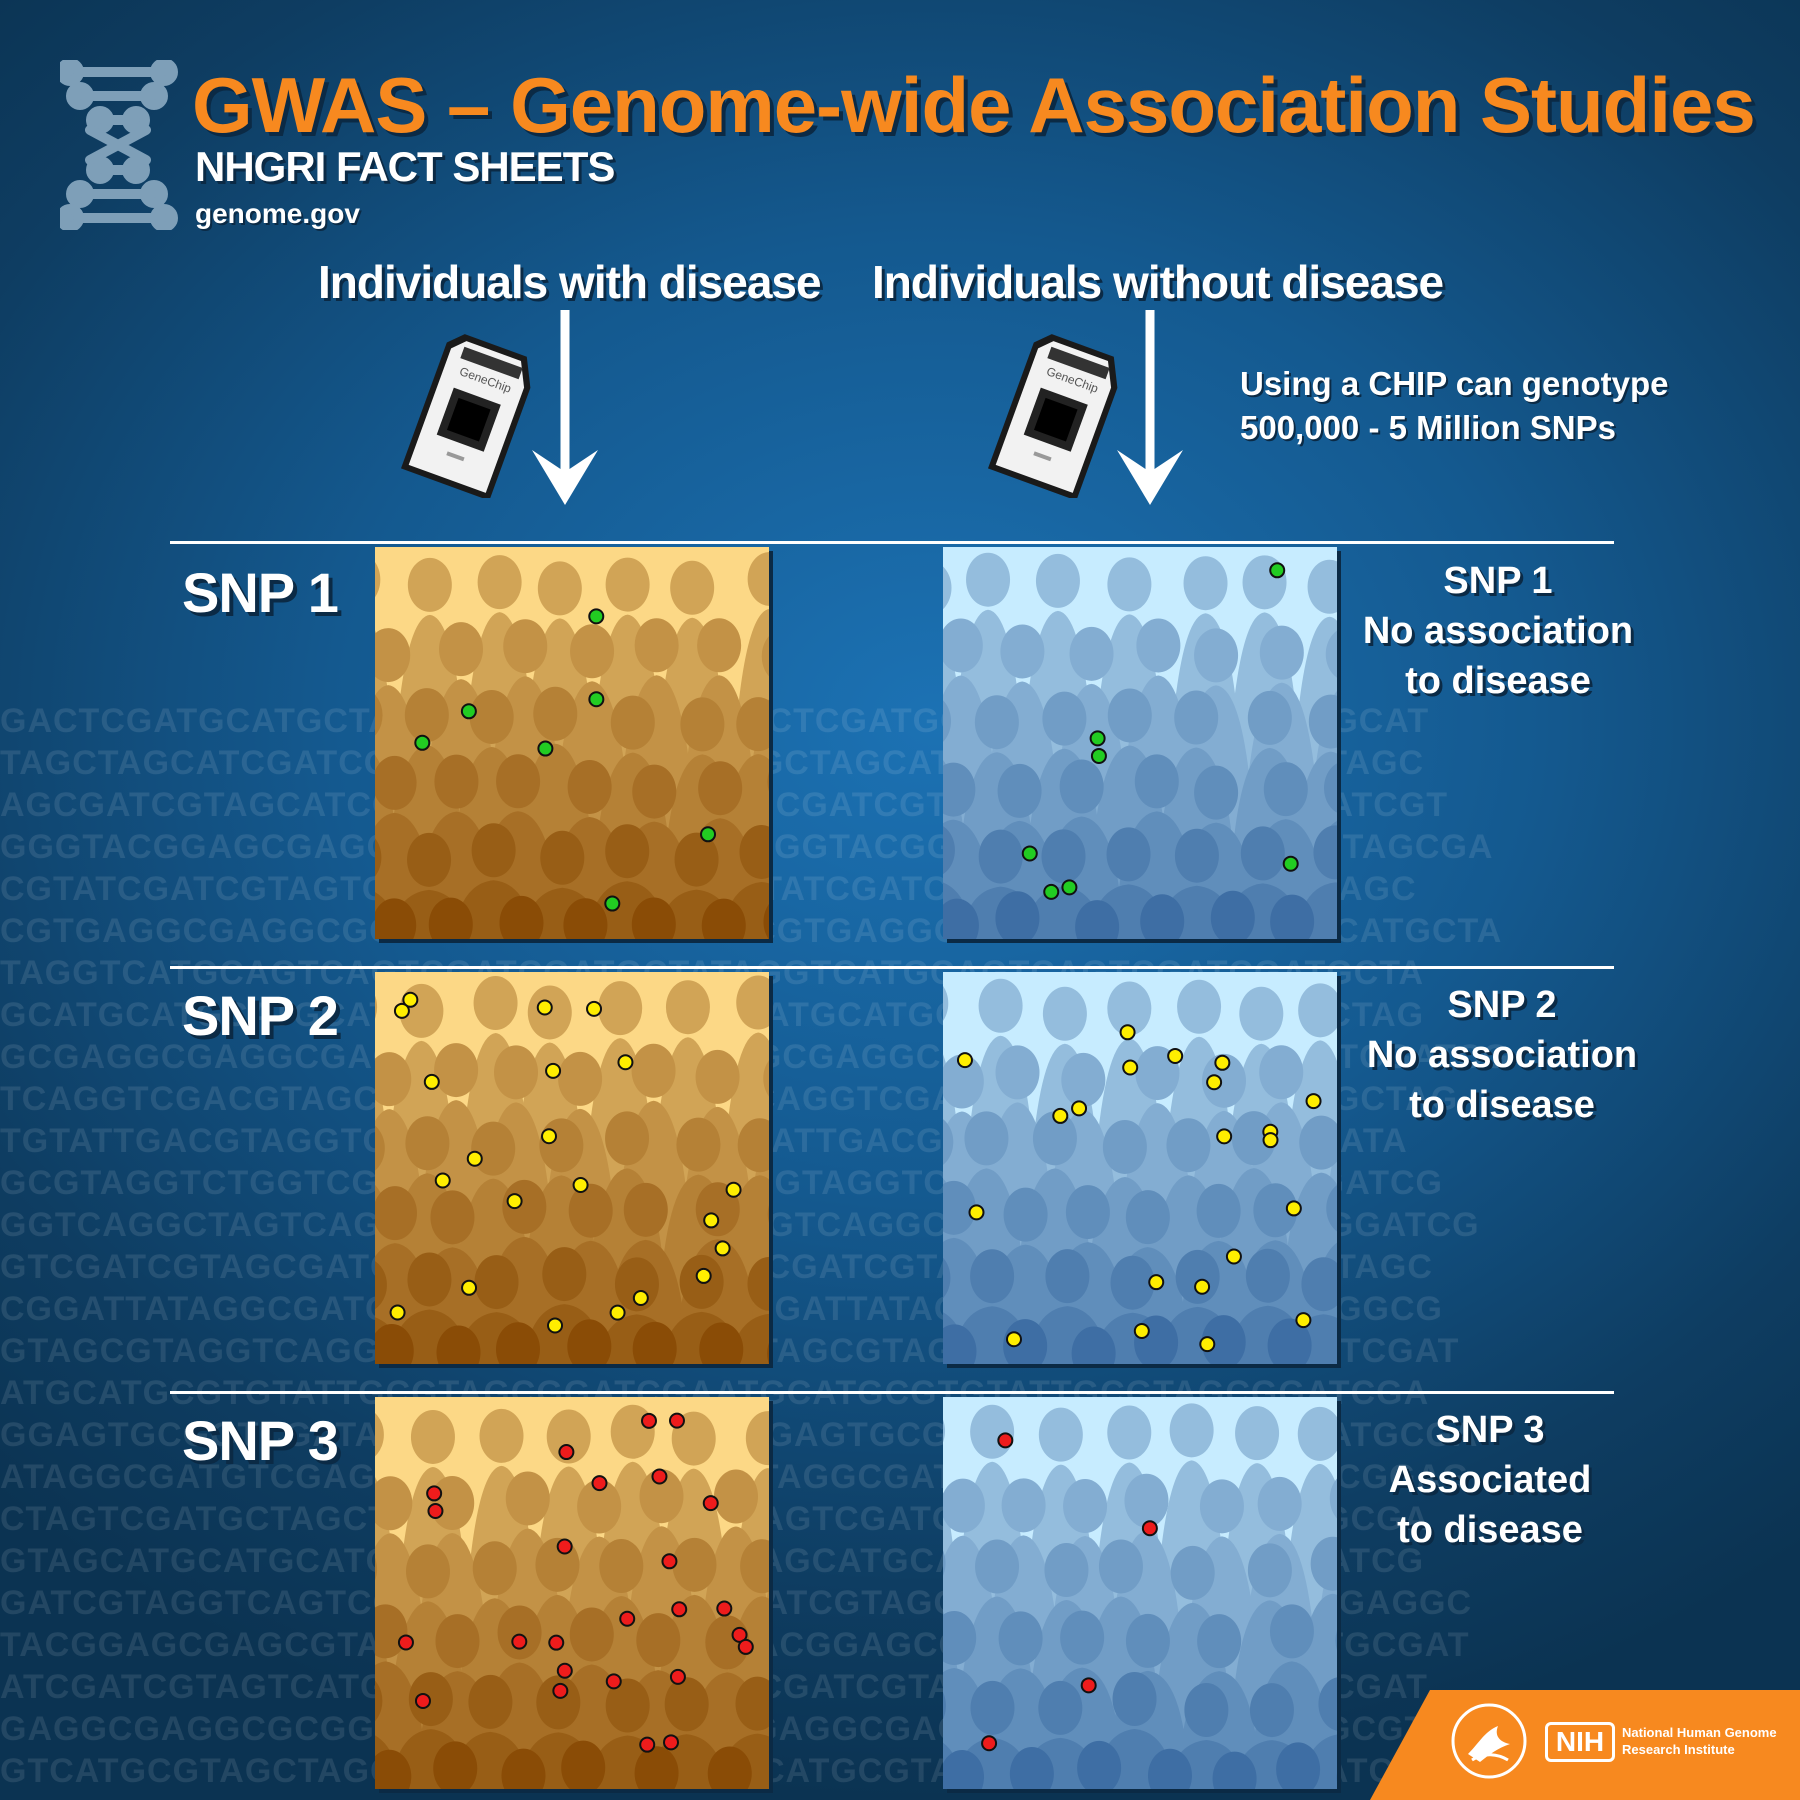 This screenshot has height=1800, width=1800. I want to click on snp1-result: SNP 1 No association to disease, so click(1498, 631).